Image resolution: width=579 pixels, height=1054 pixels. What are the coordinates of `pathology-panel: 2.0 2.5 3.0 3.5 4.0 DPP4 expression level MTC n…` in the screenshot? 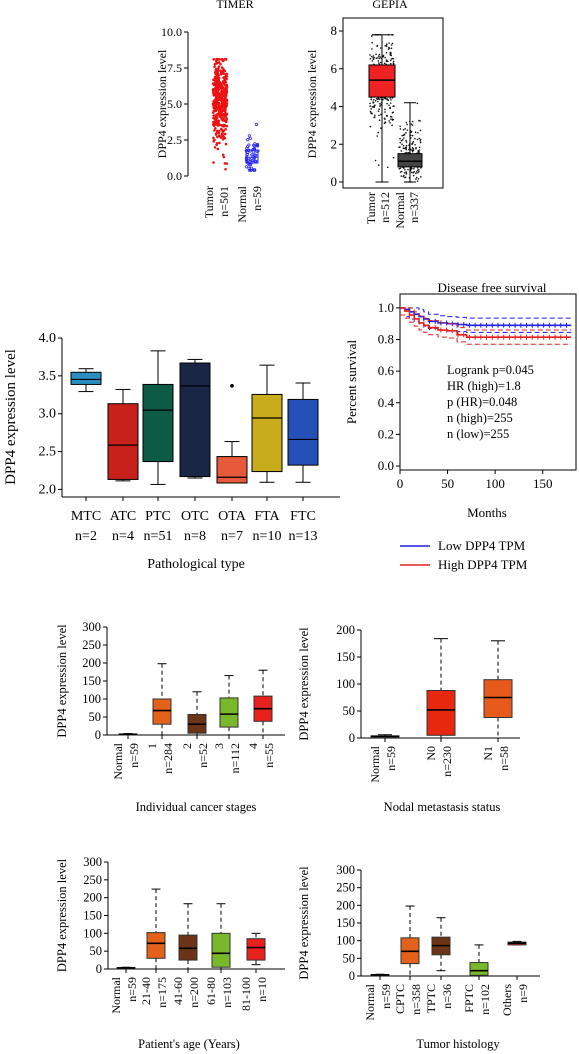 It's located at (171, 451).